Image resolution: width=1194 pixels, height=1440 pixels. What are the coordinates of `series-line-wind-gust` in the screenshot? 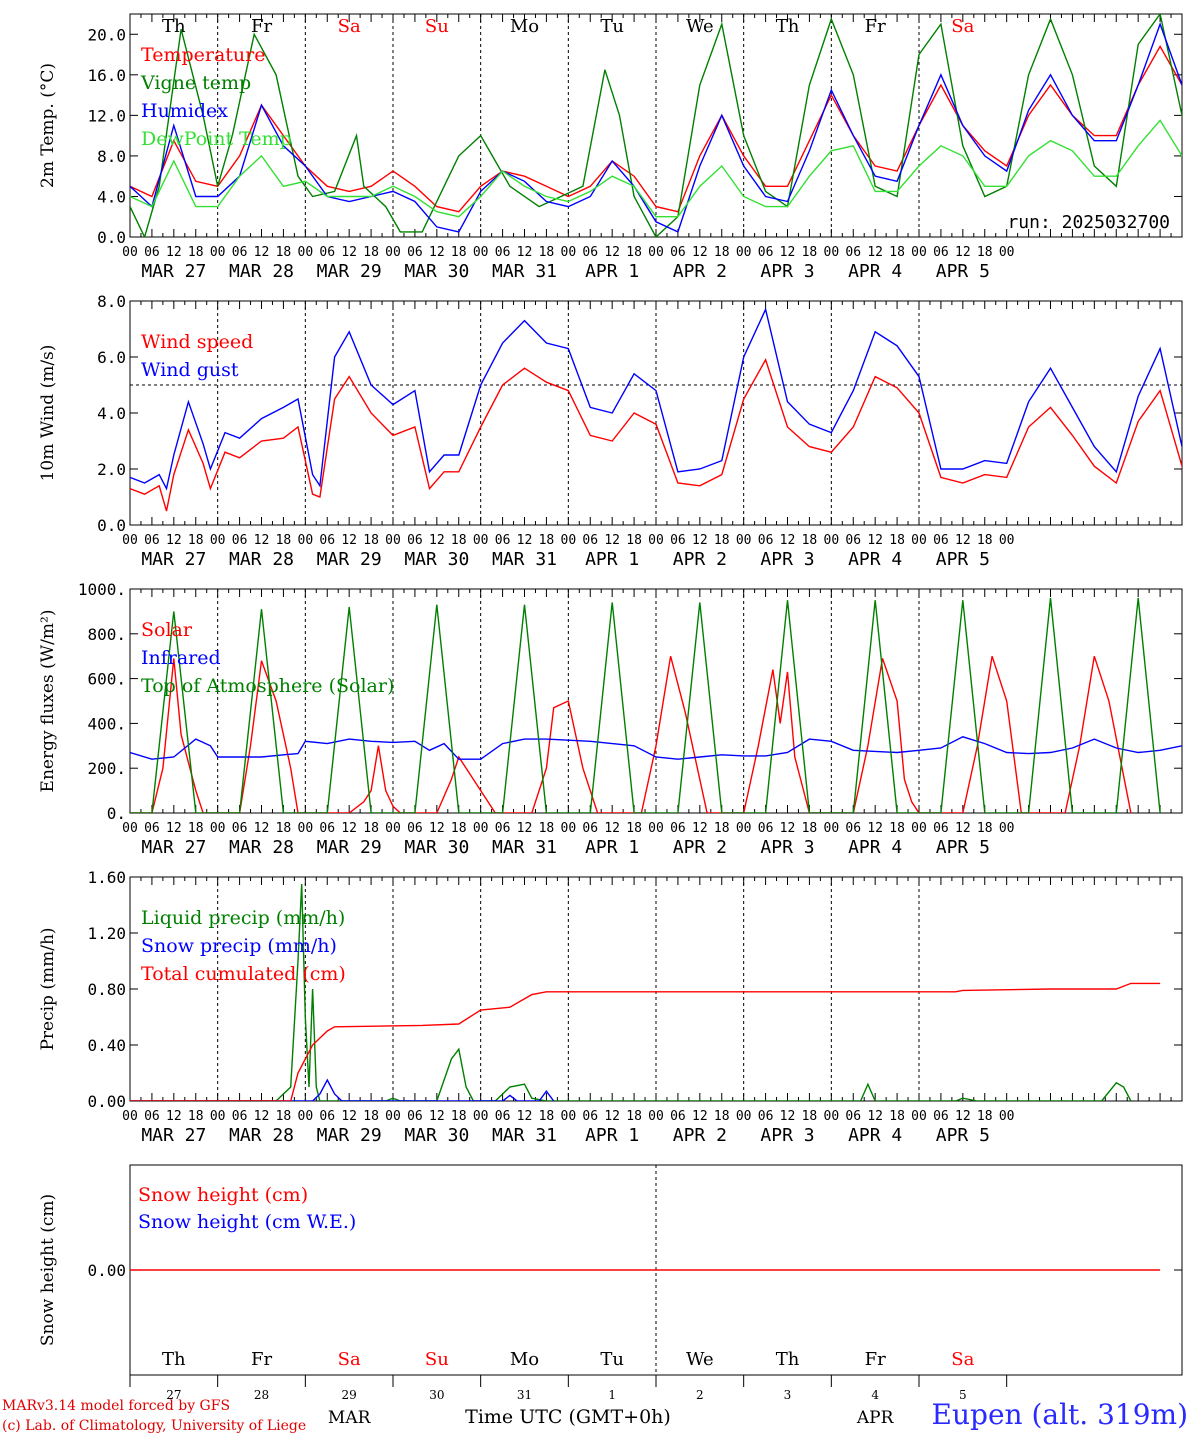 It's located at (656, 399).